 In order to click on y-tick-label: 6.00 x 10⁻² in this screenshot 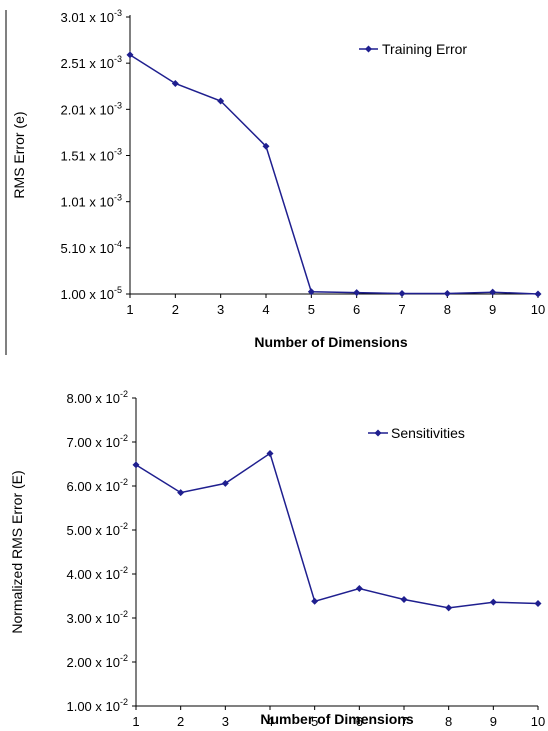, I will do `click(97, 485)`.